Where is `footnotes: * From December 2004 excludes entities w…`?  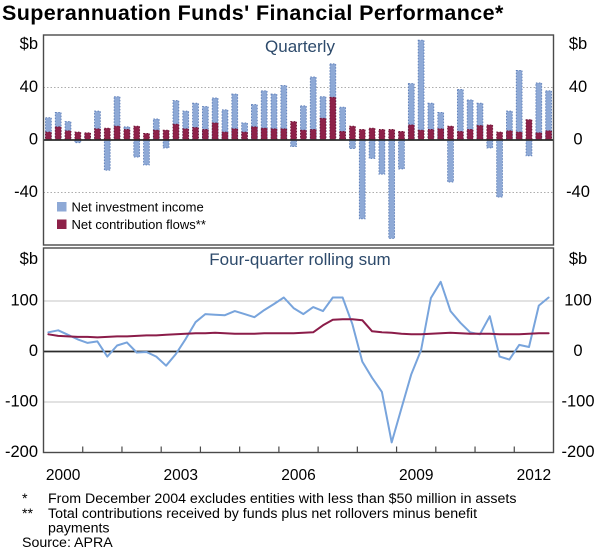 footnotes: * From December 2004 excludes entities w… is located at coordinates (269, 521).